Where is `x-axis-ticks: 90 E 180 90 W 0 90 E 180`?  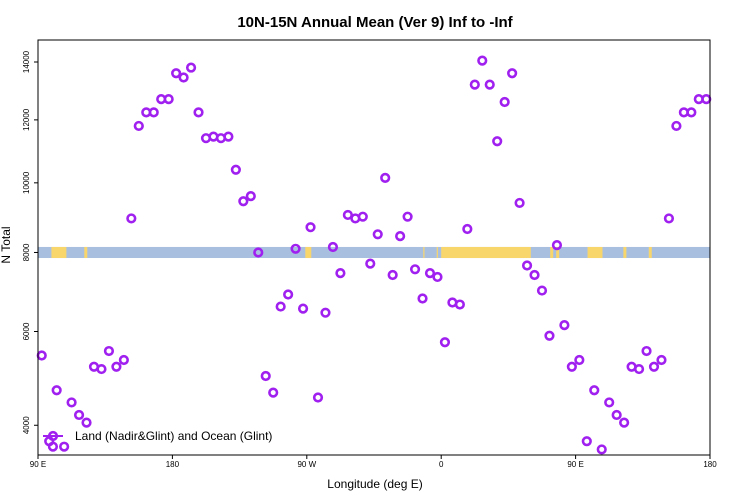
x-axis-ticks: 90 E 180 90 W 0 90 E 180 is located at coordinates (373, 462).